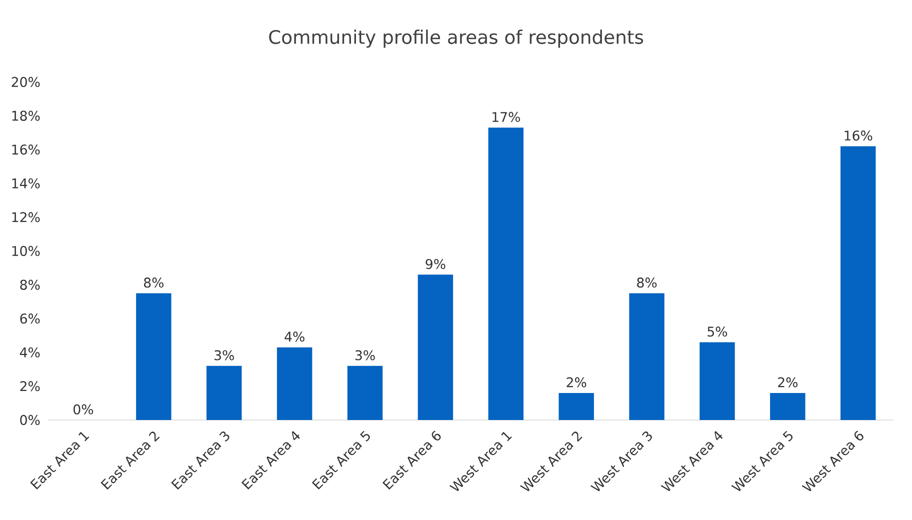 The height and width of the screenshot is (520, 912). I want to click on y-tick-label: 10%, so click(26, 251).